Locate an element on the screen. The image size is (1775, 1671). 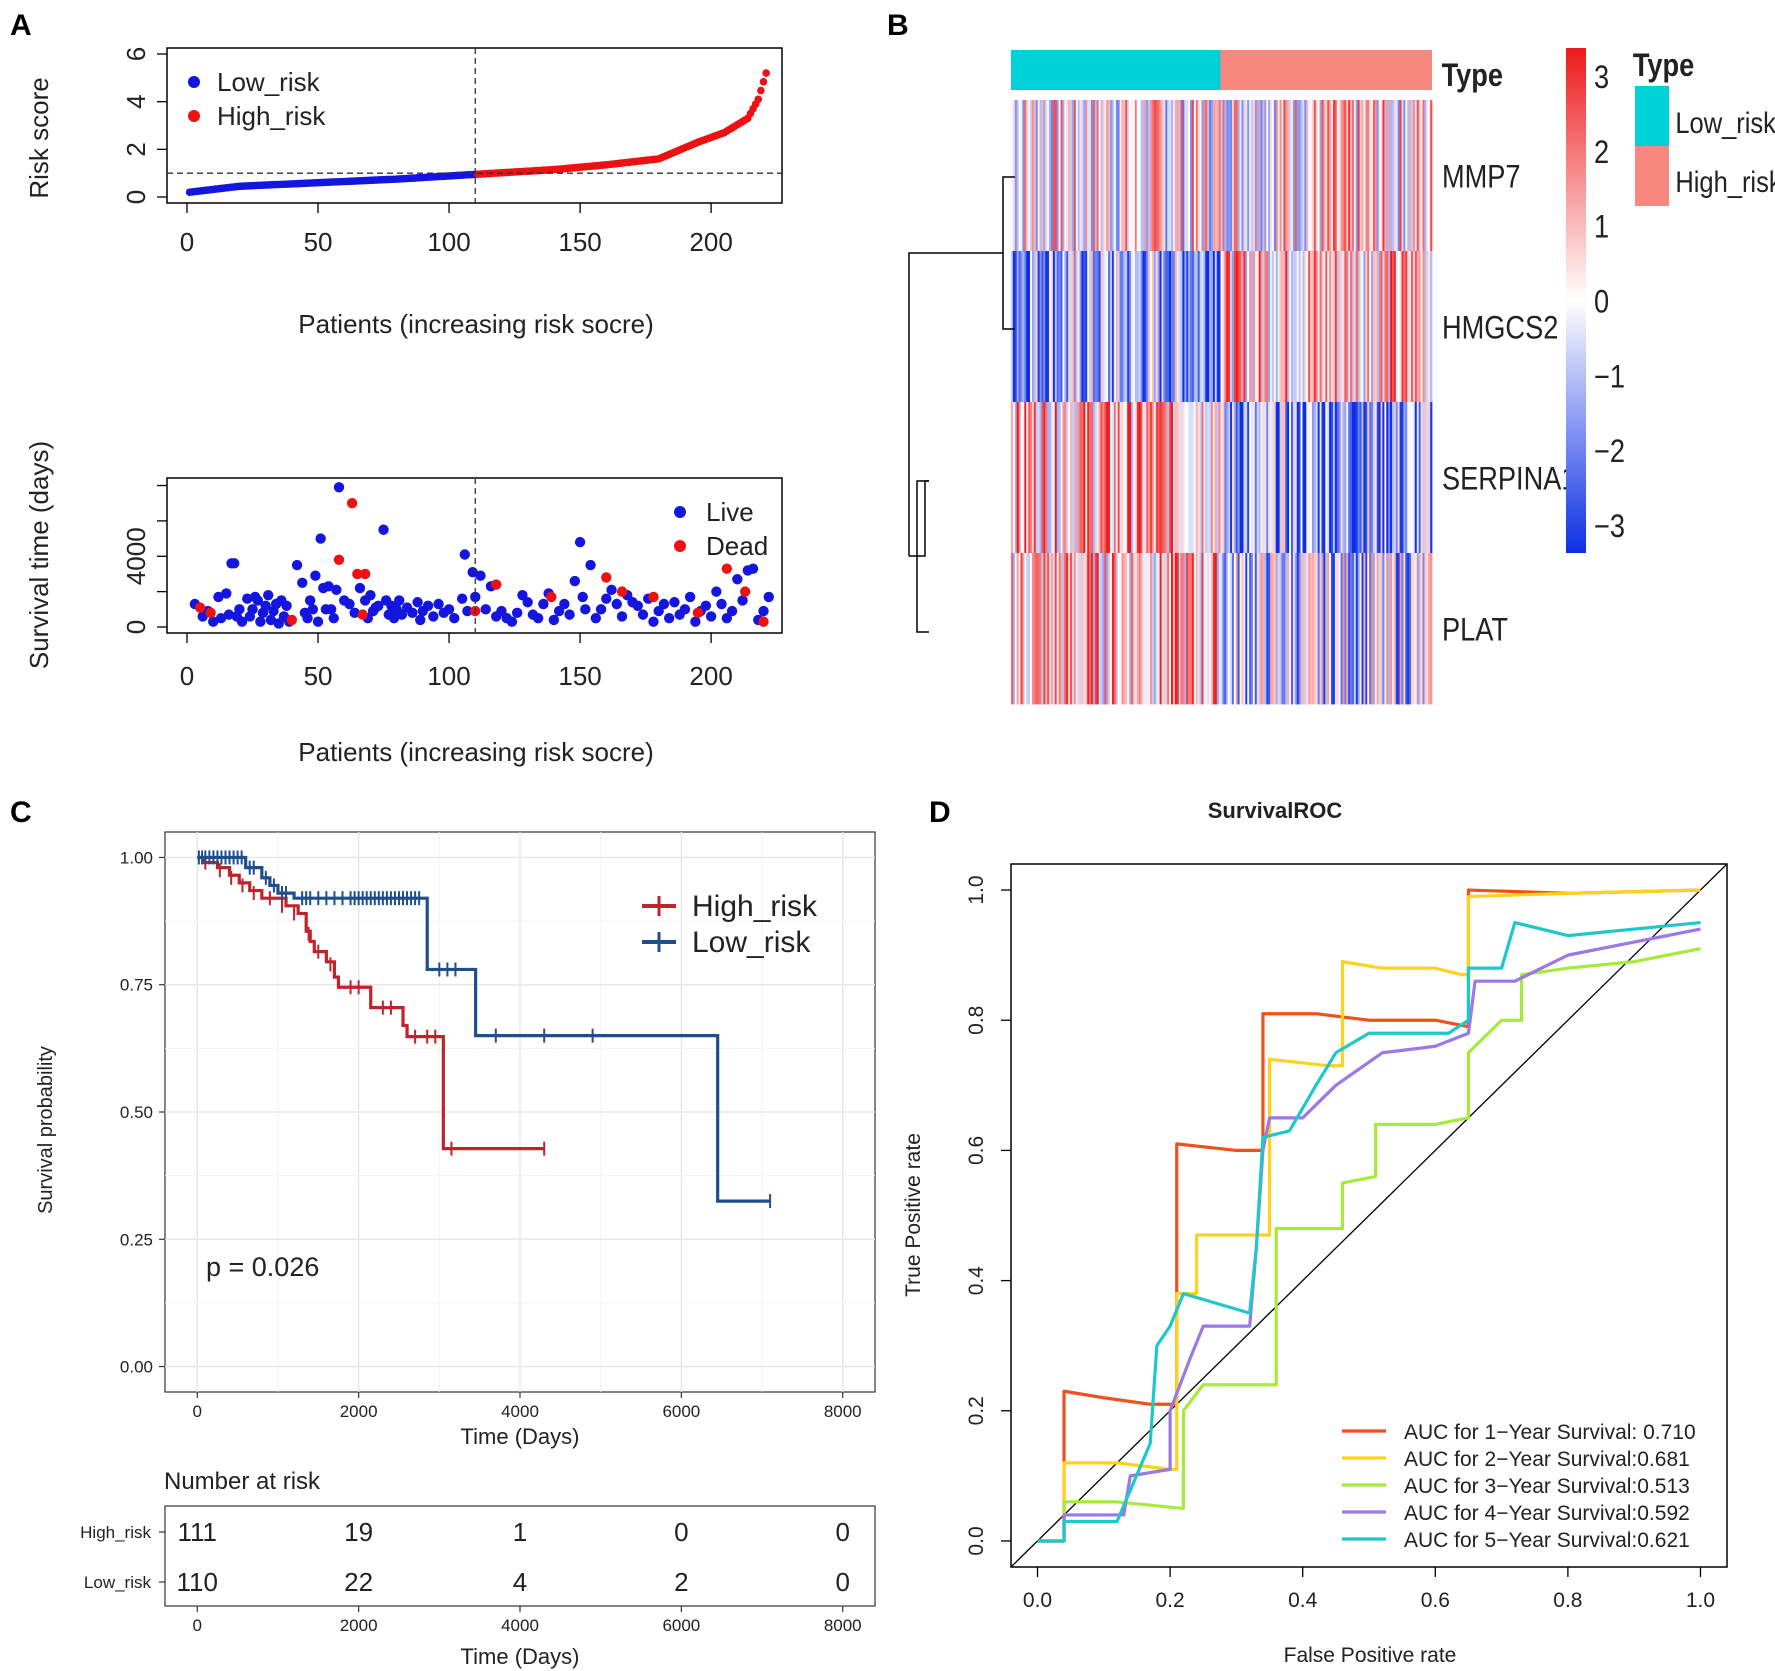
roc-y-tick-label: 0.0 is located at coordinates (976, 1540).